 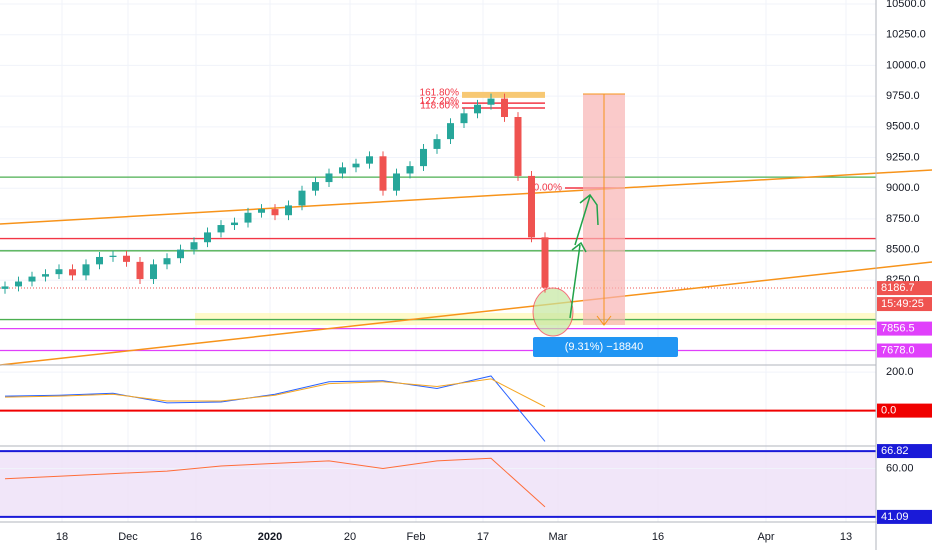 What do you see at coordinates (888, 411) in the screenshot?
I see `price-tag-label: 0.0` at bounding box center [888, 411].